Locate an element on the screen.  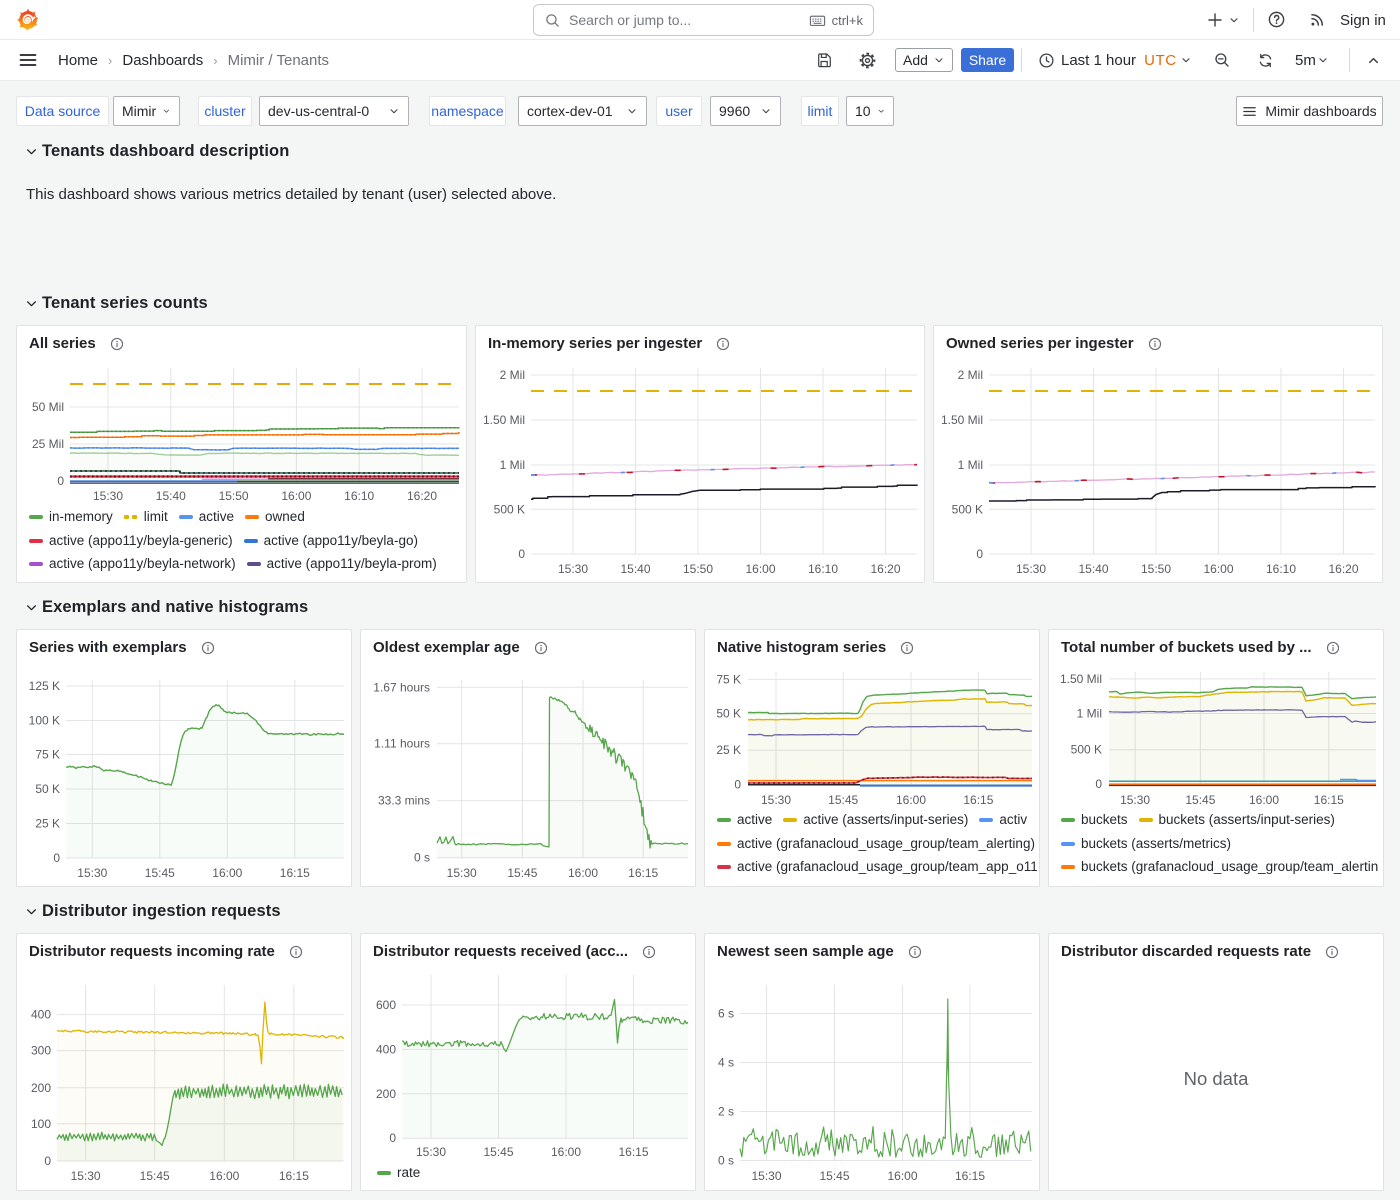
svg-text: 1.67 hours is located at coordinates (401, 687).